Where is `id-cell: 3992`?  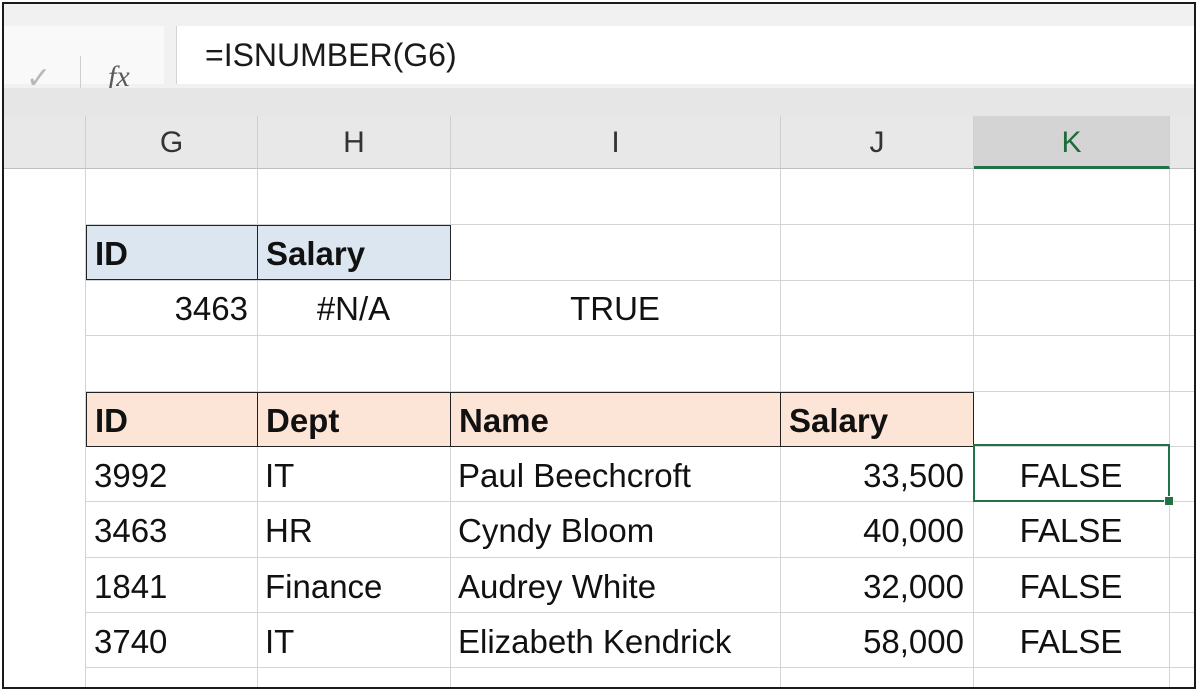
id-cell: 3992 is located at coordinates (131, 475).